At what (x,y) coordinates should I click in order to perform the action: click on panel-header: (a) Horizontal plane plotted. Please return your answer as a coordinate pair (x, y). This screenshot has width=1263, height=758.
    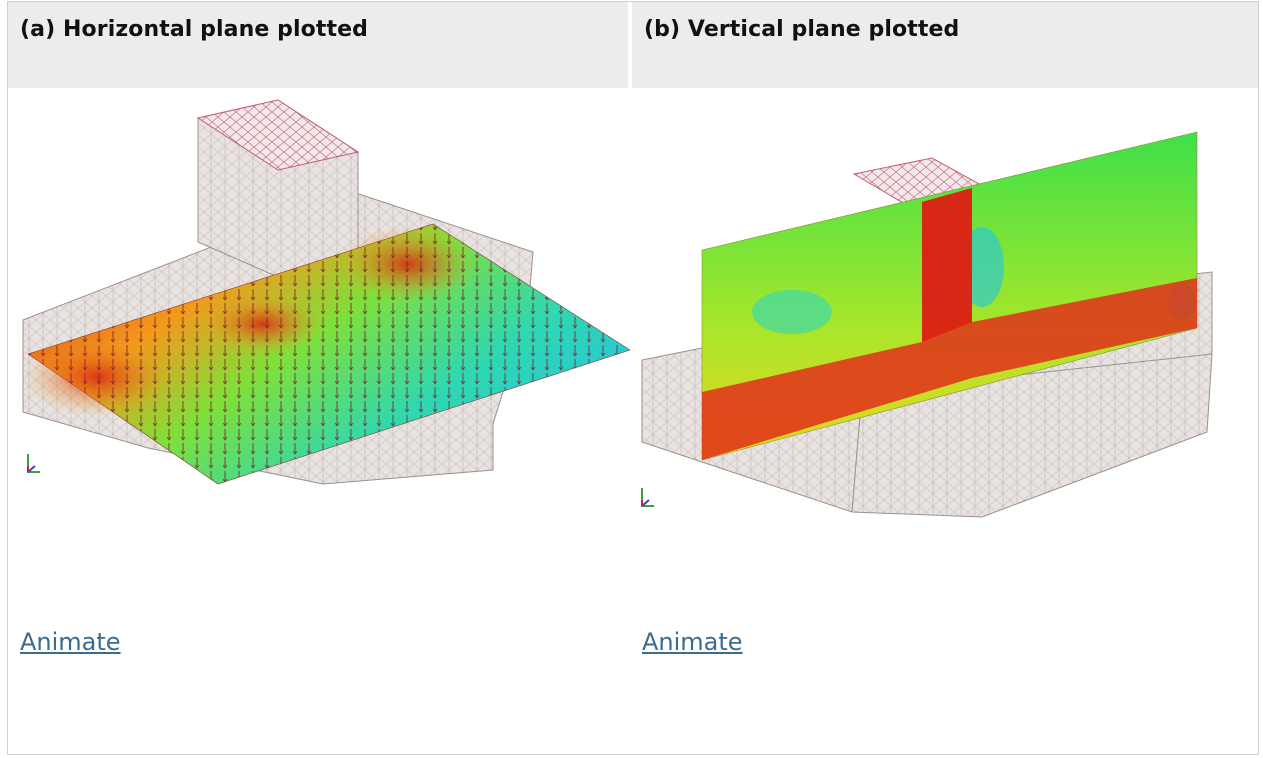
    Looking at the image, I should click on (318, 45).